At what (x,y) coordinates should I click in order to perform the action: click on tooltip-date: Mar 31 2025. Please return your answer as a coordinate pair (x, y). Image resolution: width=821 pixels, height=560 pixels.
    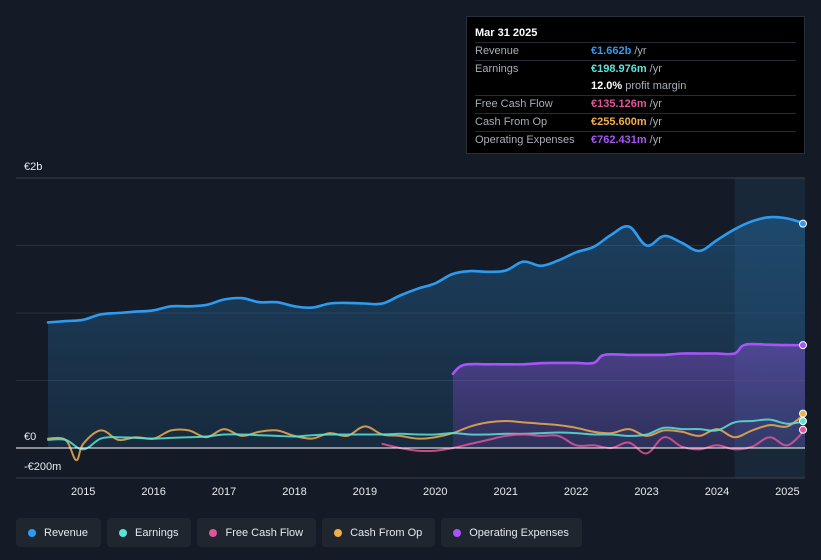
    Looking at the image, I should click on (506, 33).